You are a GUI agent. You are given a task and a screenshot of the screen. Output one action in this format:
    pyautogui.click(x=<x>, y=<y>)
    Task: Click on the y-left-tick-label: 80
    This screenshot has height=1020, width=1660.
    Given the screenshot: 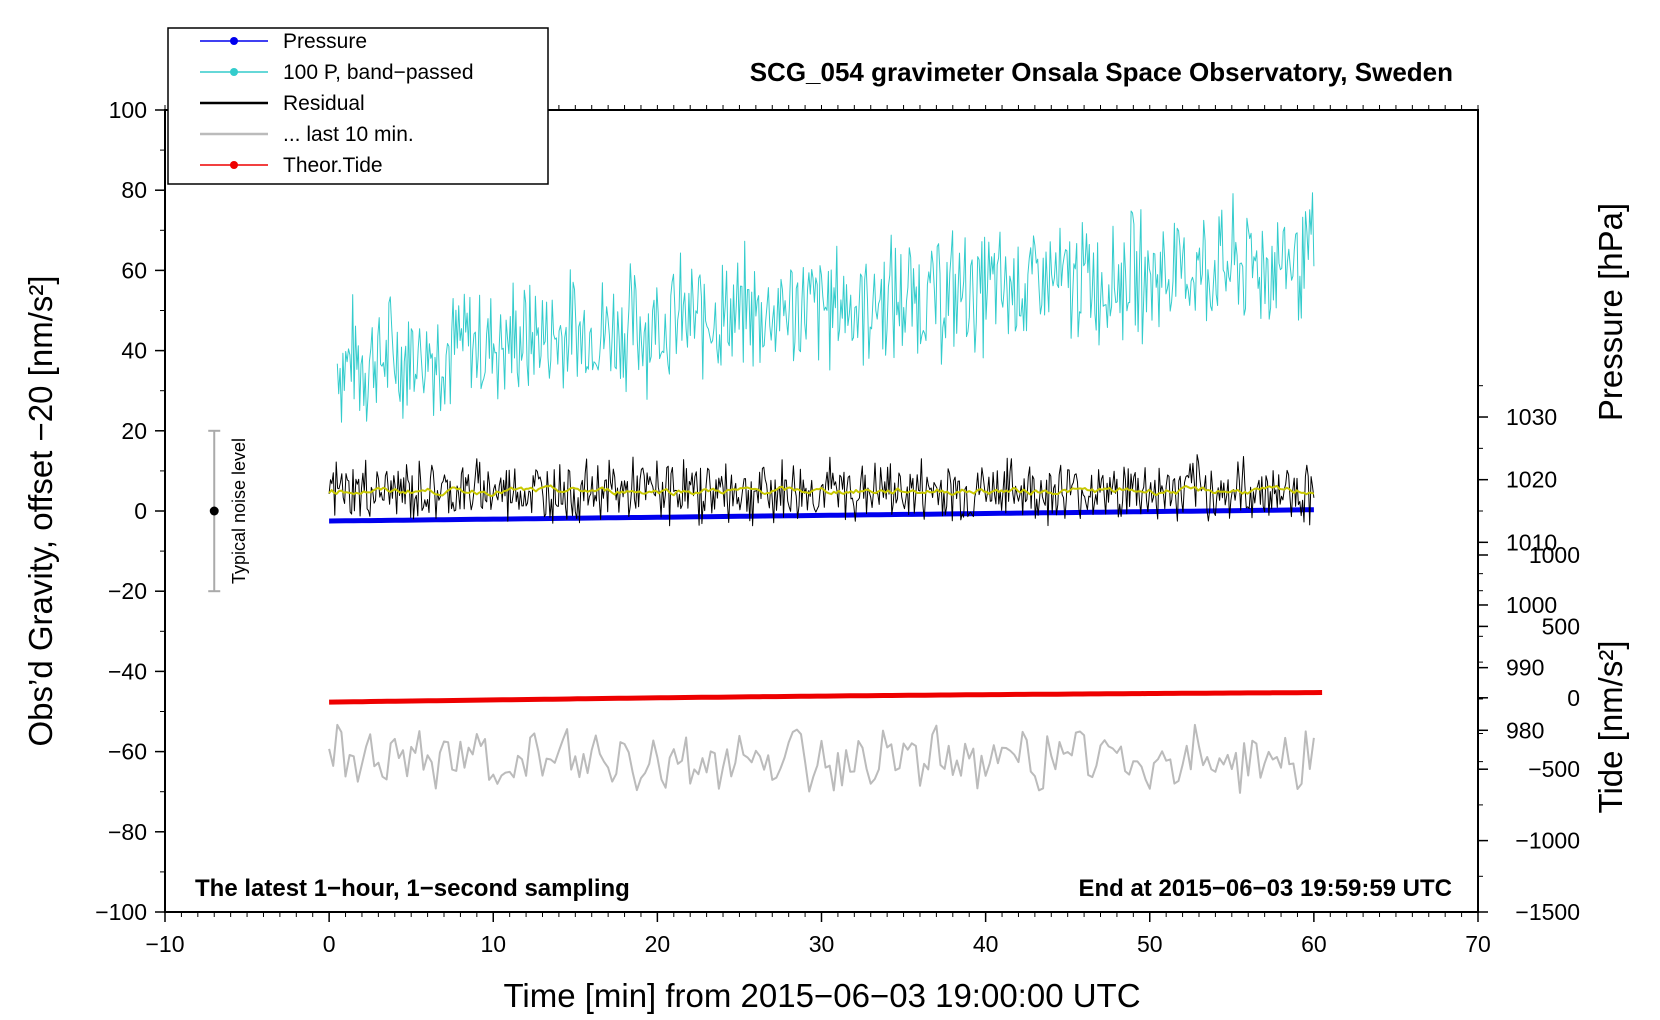 What is the action you would take?
    pyautogui.click(x=134, y=190)
    